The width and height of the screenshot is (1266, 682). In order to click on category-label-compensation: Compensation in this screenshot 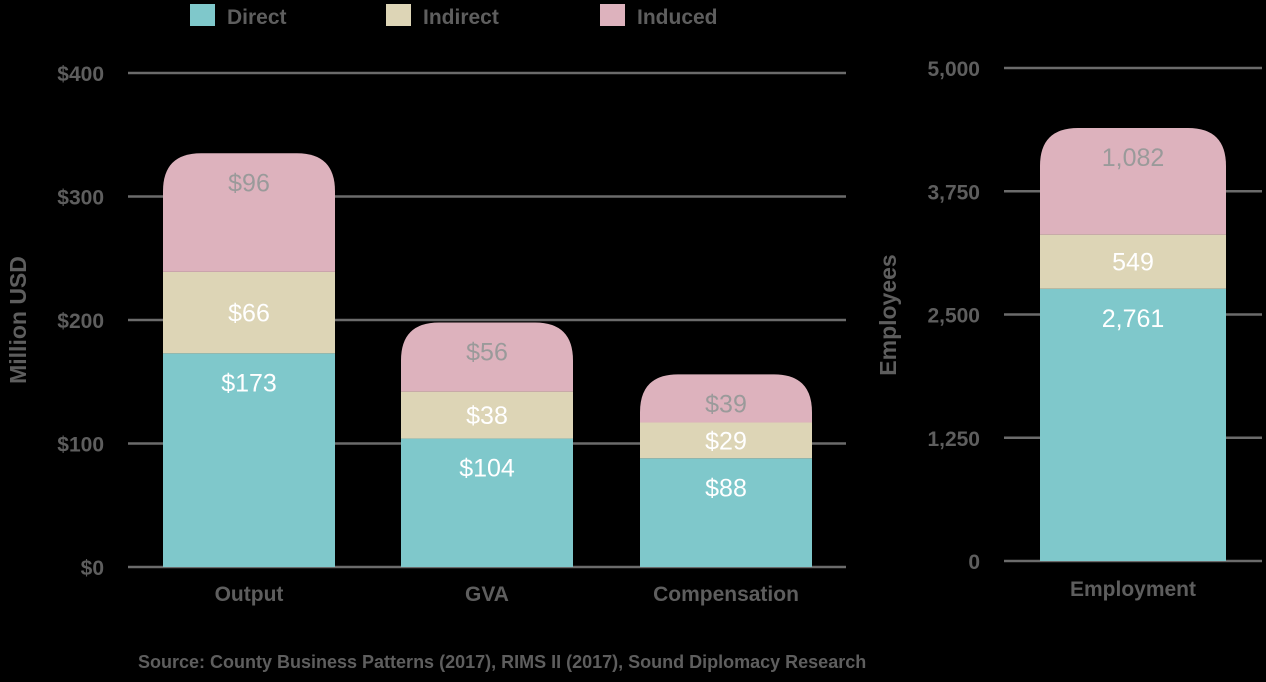, I will do `click(726, 594)`.